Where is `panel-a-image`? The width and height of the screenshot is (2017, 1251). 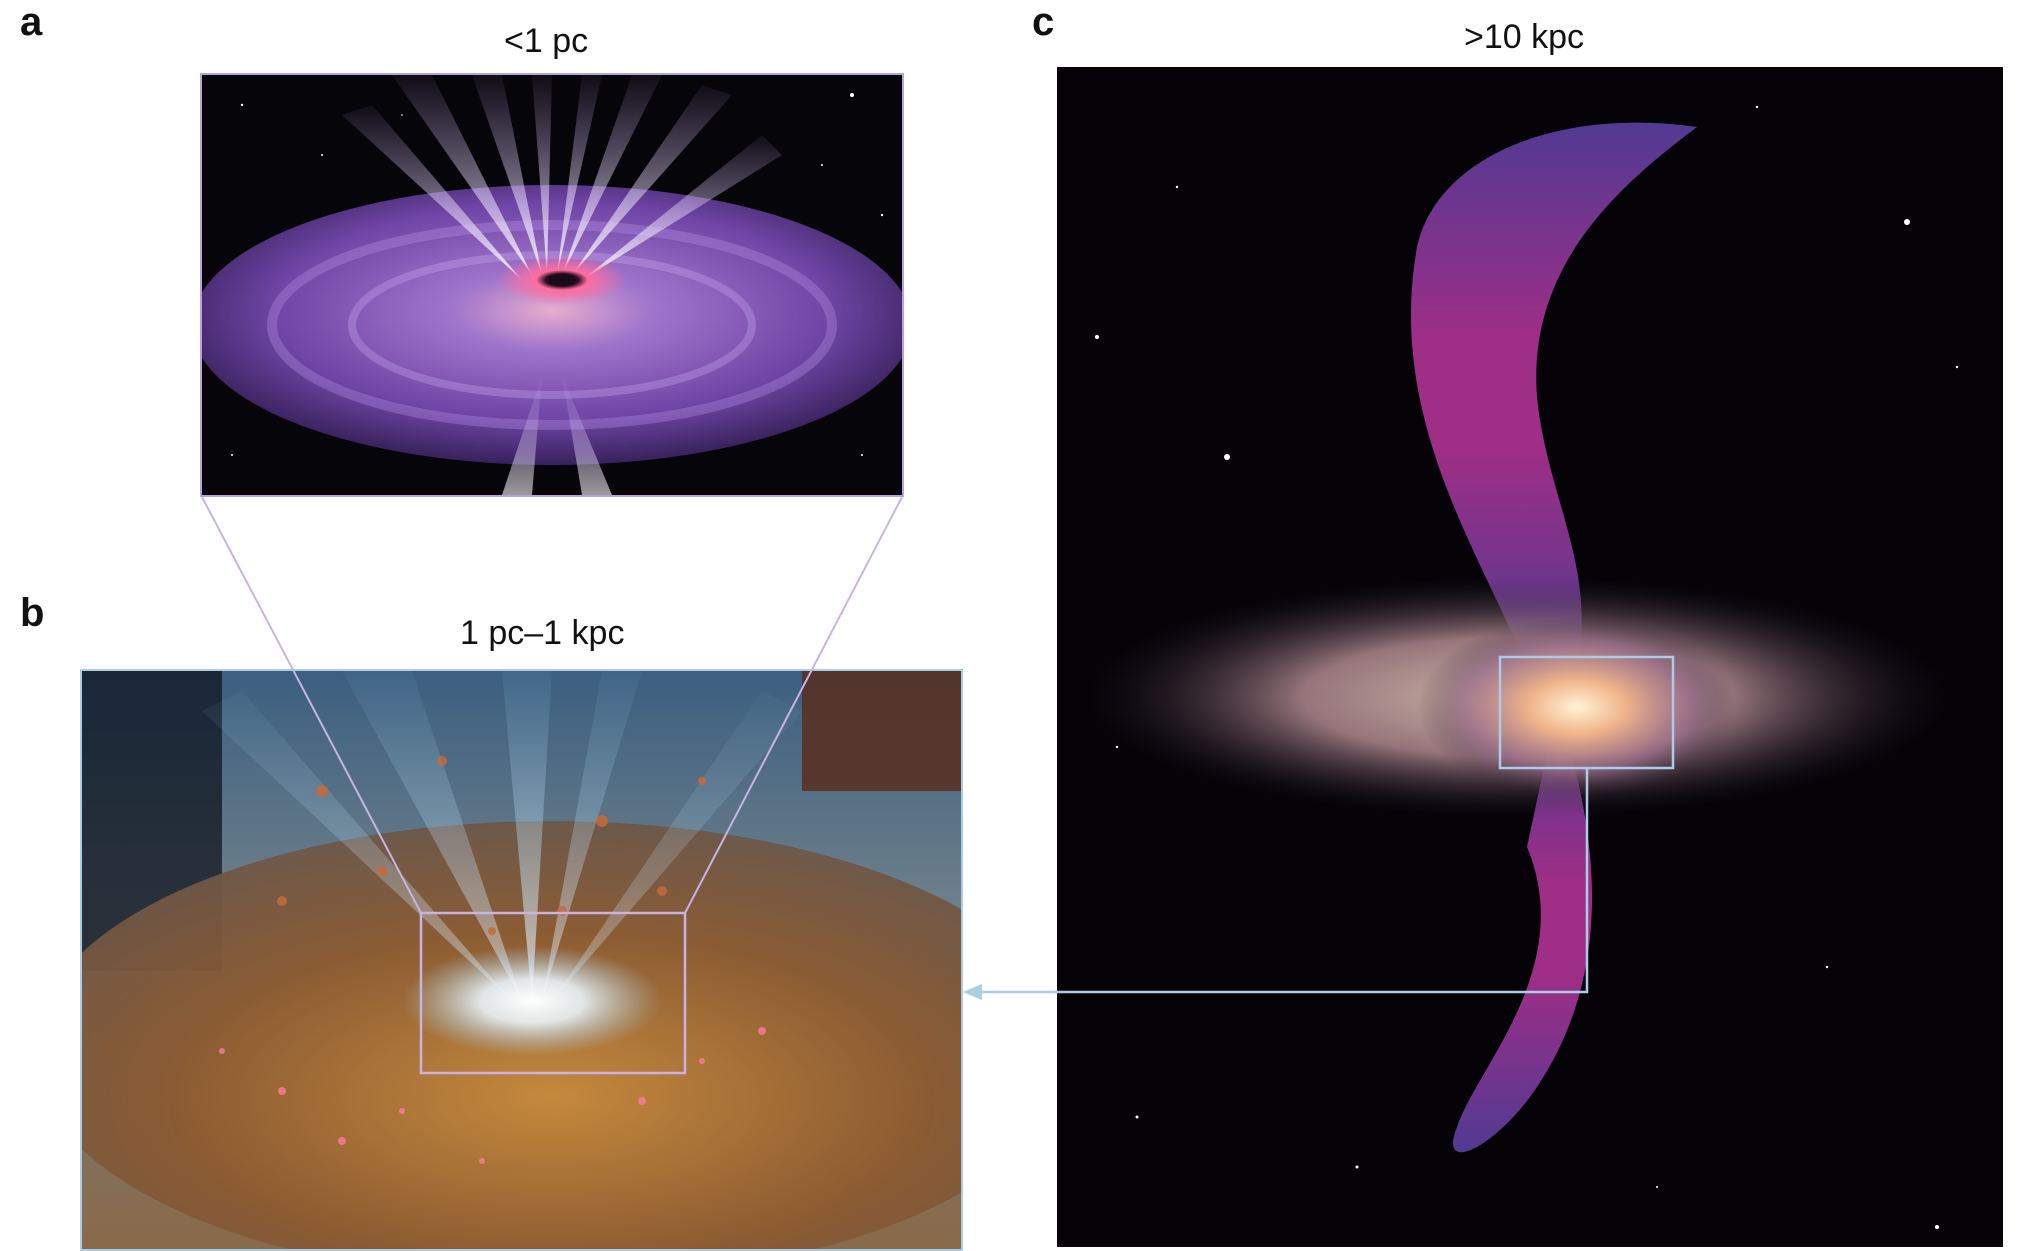
panel-a-image is located at coordinates (552, 285).